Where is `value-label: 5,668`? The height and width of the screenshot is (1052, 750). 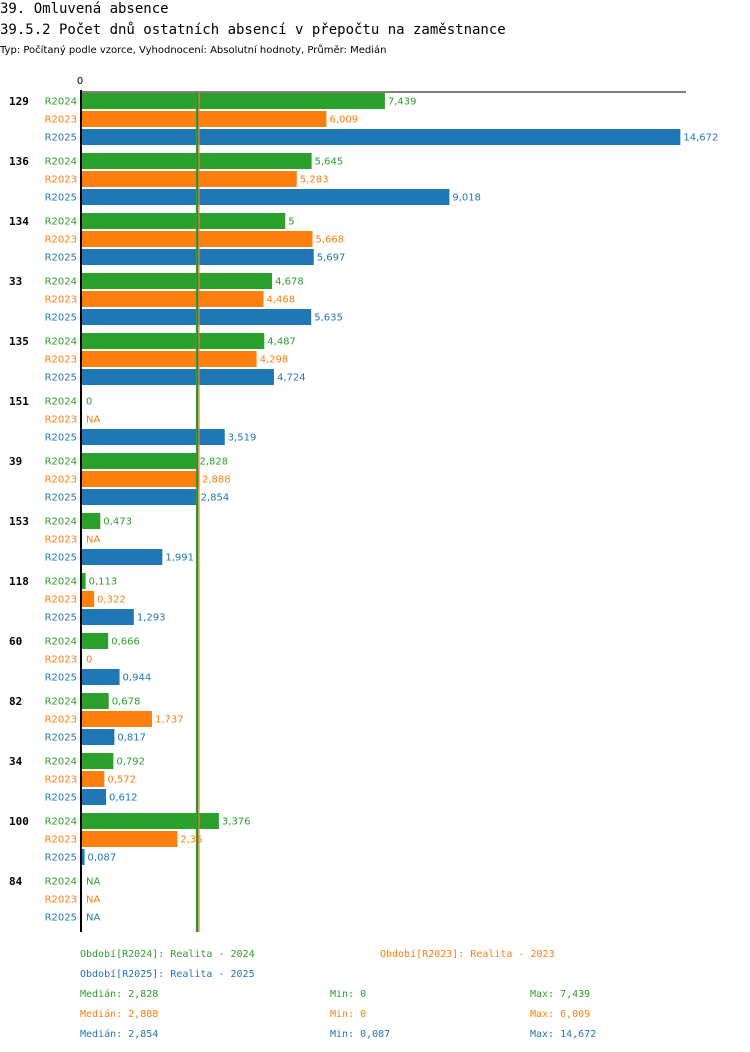
value-label: 5,668 is located at coordinates (330, 240).